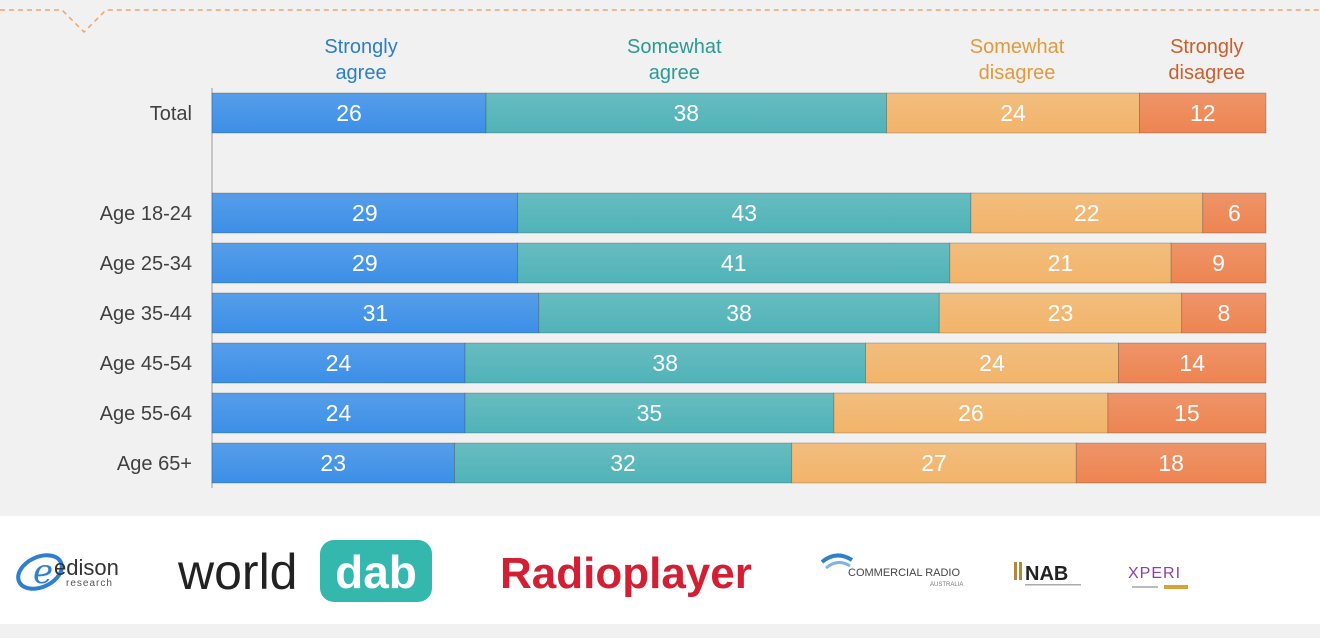  Describe the element at coordinates (146, 314) in the screenshot. I see `row-label: Age 35-44` at that location.